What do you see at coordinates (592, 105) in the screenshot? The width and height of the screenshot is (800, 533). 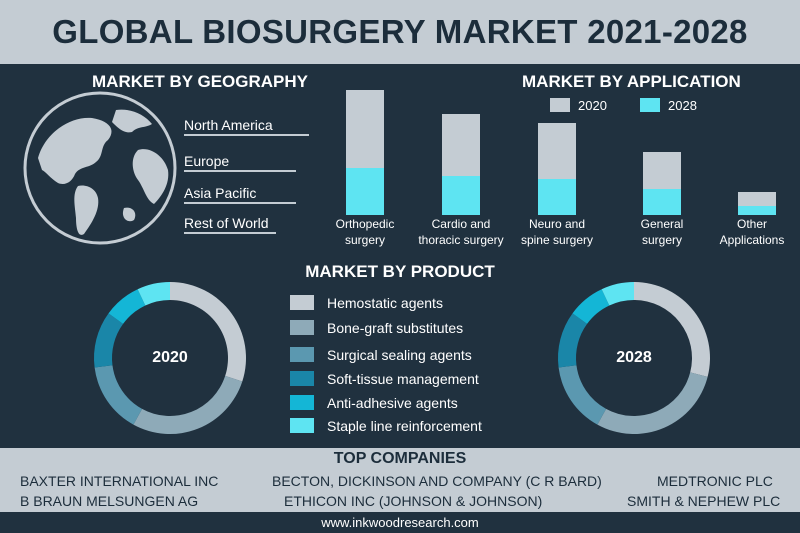 I see `legend-label-2020: 2020` at bounding box center [592, 105].